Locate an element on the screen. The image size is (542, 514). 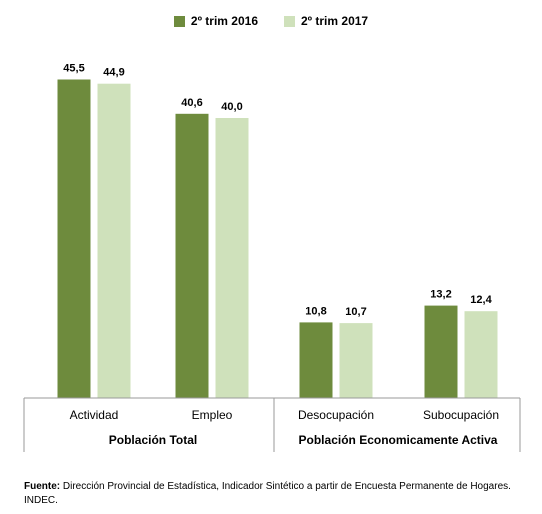
category-label-desocupacion: Desocupación is located at coordinates (336, 415).